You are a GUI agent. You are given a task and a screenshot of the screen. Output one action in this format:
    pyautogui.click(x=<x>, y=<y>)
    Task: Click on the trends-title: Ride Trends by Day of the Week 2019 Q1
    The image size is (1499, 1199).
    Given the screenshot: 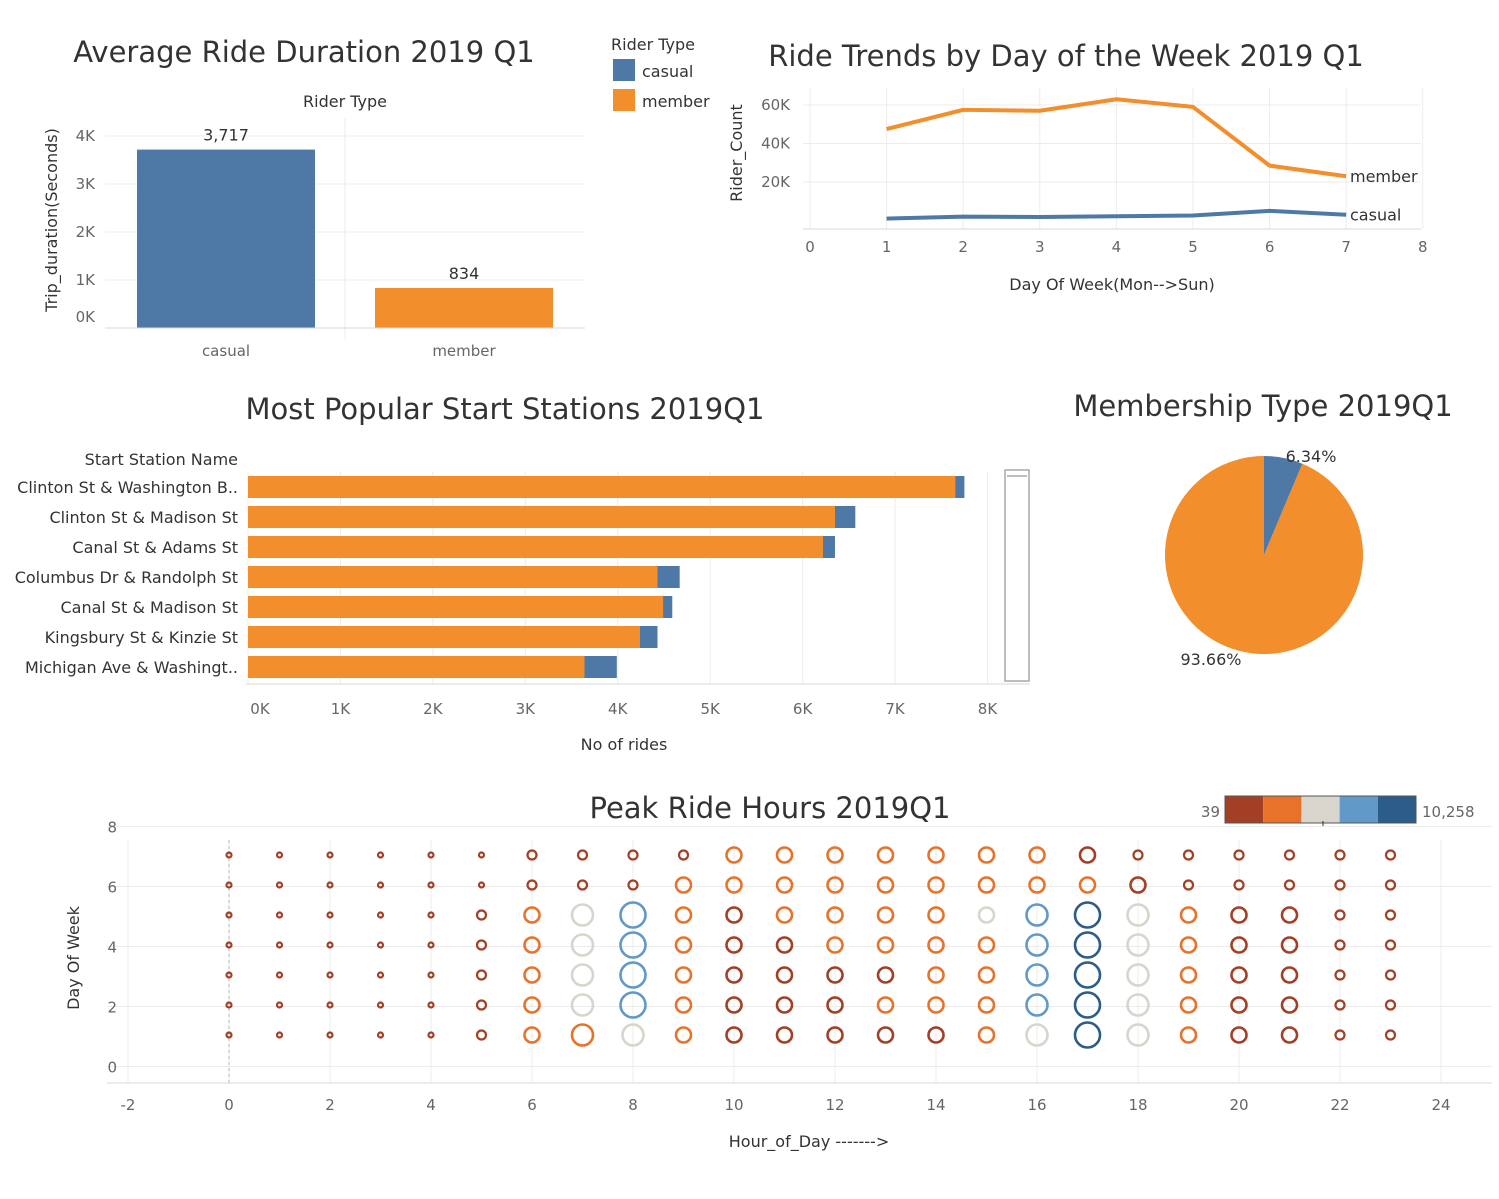 What is the action you would take?
    pyautogui.click(x=1066, y=56)
    